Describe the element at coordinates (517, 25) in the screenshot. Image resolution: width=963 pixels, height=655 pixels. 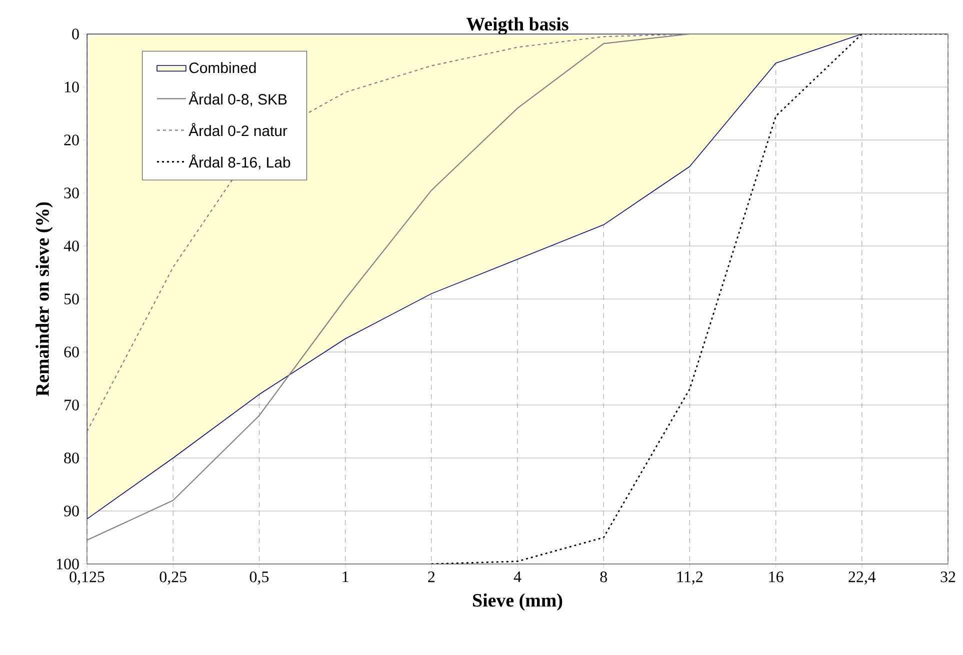
I see `chart-title: Weigth basis` at that location.